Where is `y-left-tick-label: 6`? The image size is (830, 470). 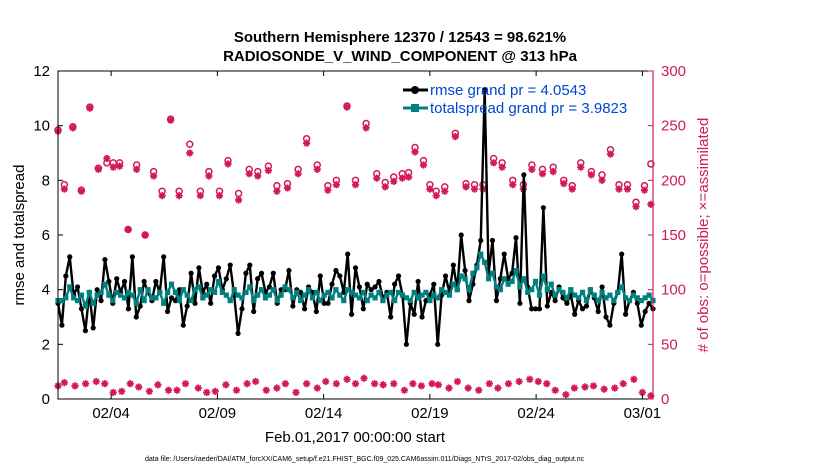
y-left-tick-label: 6 is located at coordinates (46, 235).